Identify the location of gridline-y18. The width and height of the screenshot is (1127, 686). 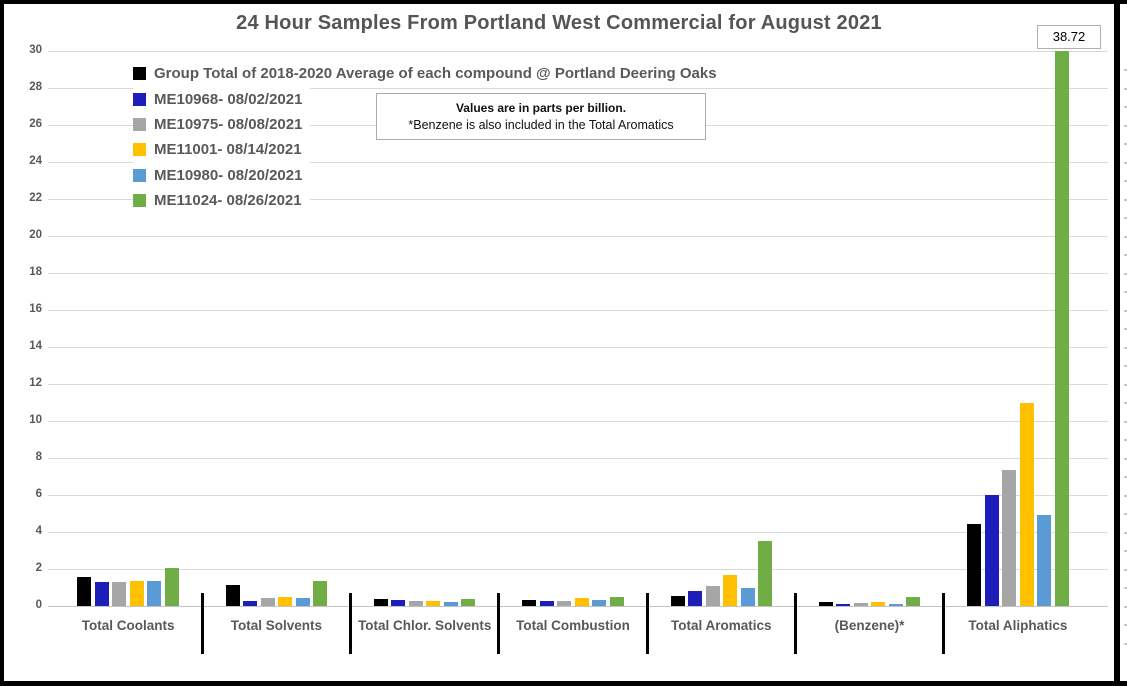
(578, 273).